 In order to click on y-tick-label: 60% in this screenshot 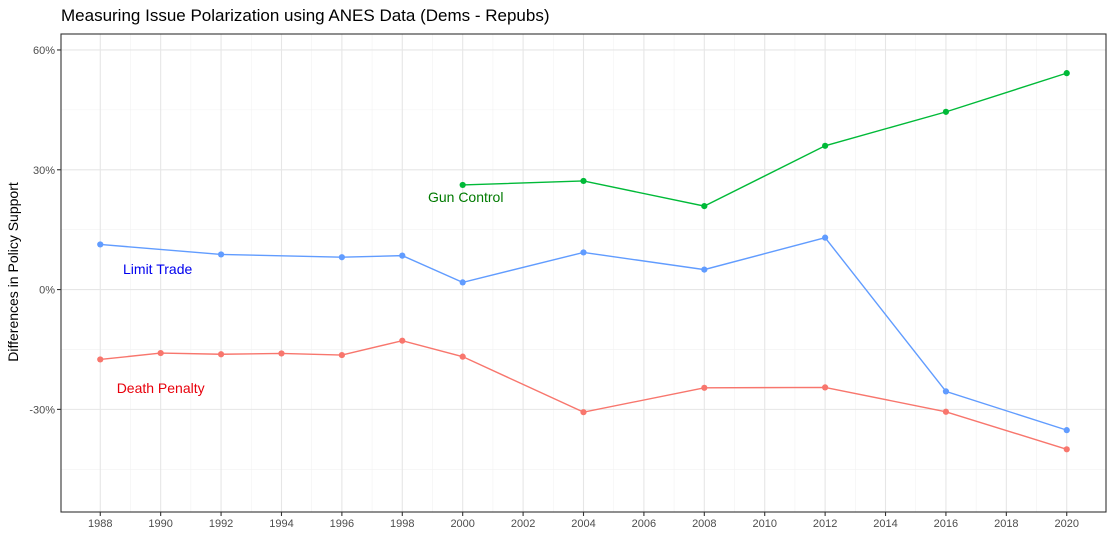, I will do `click(44, 51)`.